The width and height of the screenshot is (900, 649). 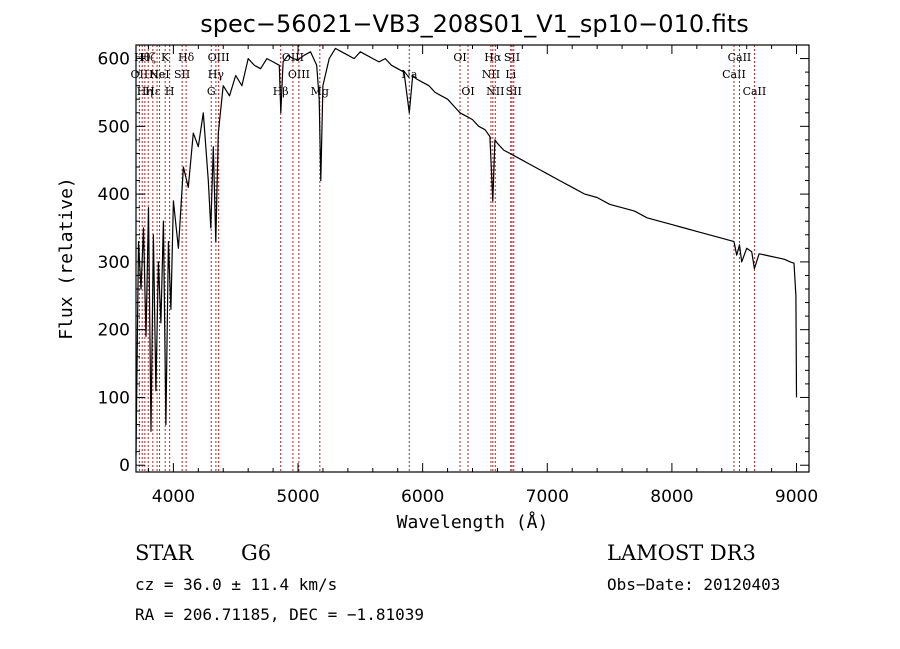 What do you see at coordinates (186, 57) in the screenshot?
I see `line-label-hδ: Hδ` at bounding box center [186, 57].